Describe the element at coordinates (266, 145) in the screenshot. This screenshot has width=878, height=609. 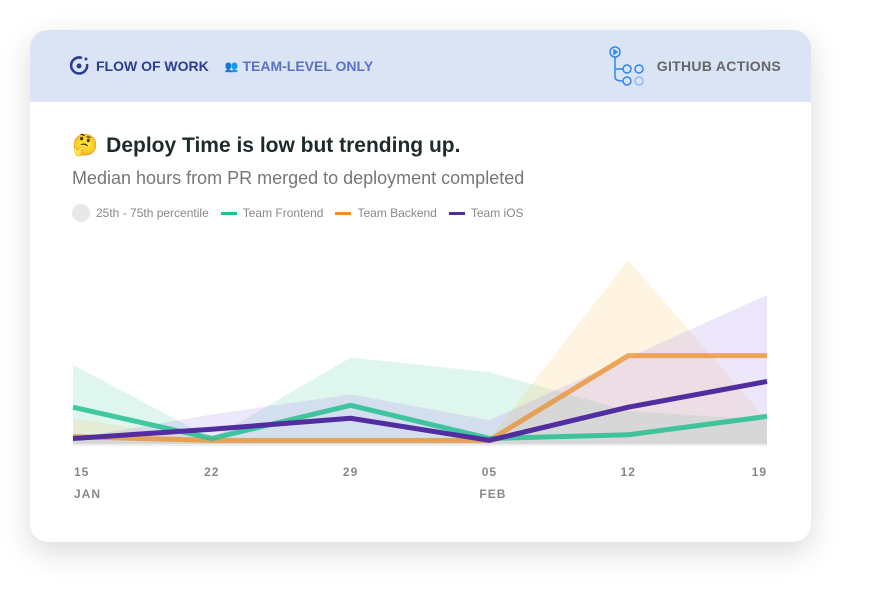
I see `chart-title: 🤔 Deploy Time is low but trending up.` at that location.